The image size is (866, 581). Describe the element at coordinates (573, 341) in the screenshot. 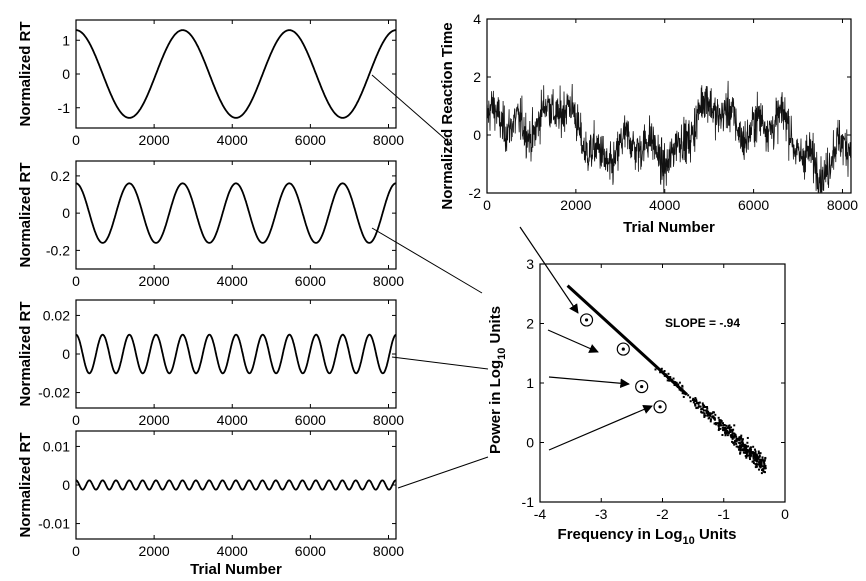

I see `arrow-line` at that location.